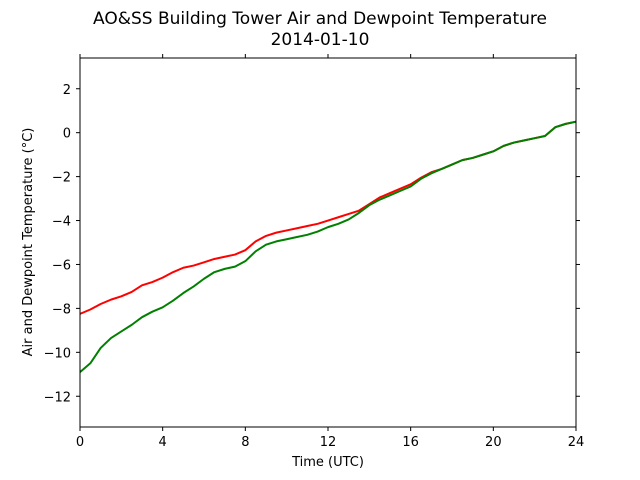 This screenshot has width=640, height=480. What do you see at coordinates (67, 90) in the screenshot?
I see `y-tick-label: 2` at bounding box center [67, 90].